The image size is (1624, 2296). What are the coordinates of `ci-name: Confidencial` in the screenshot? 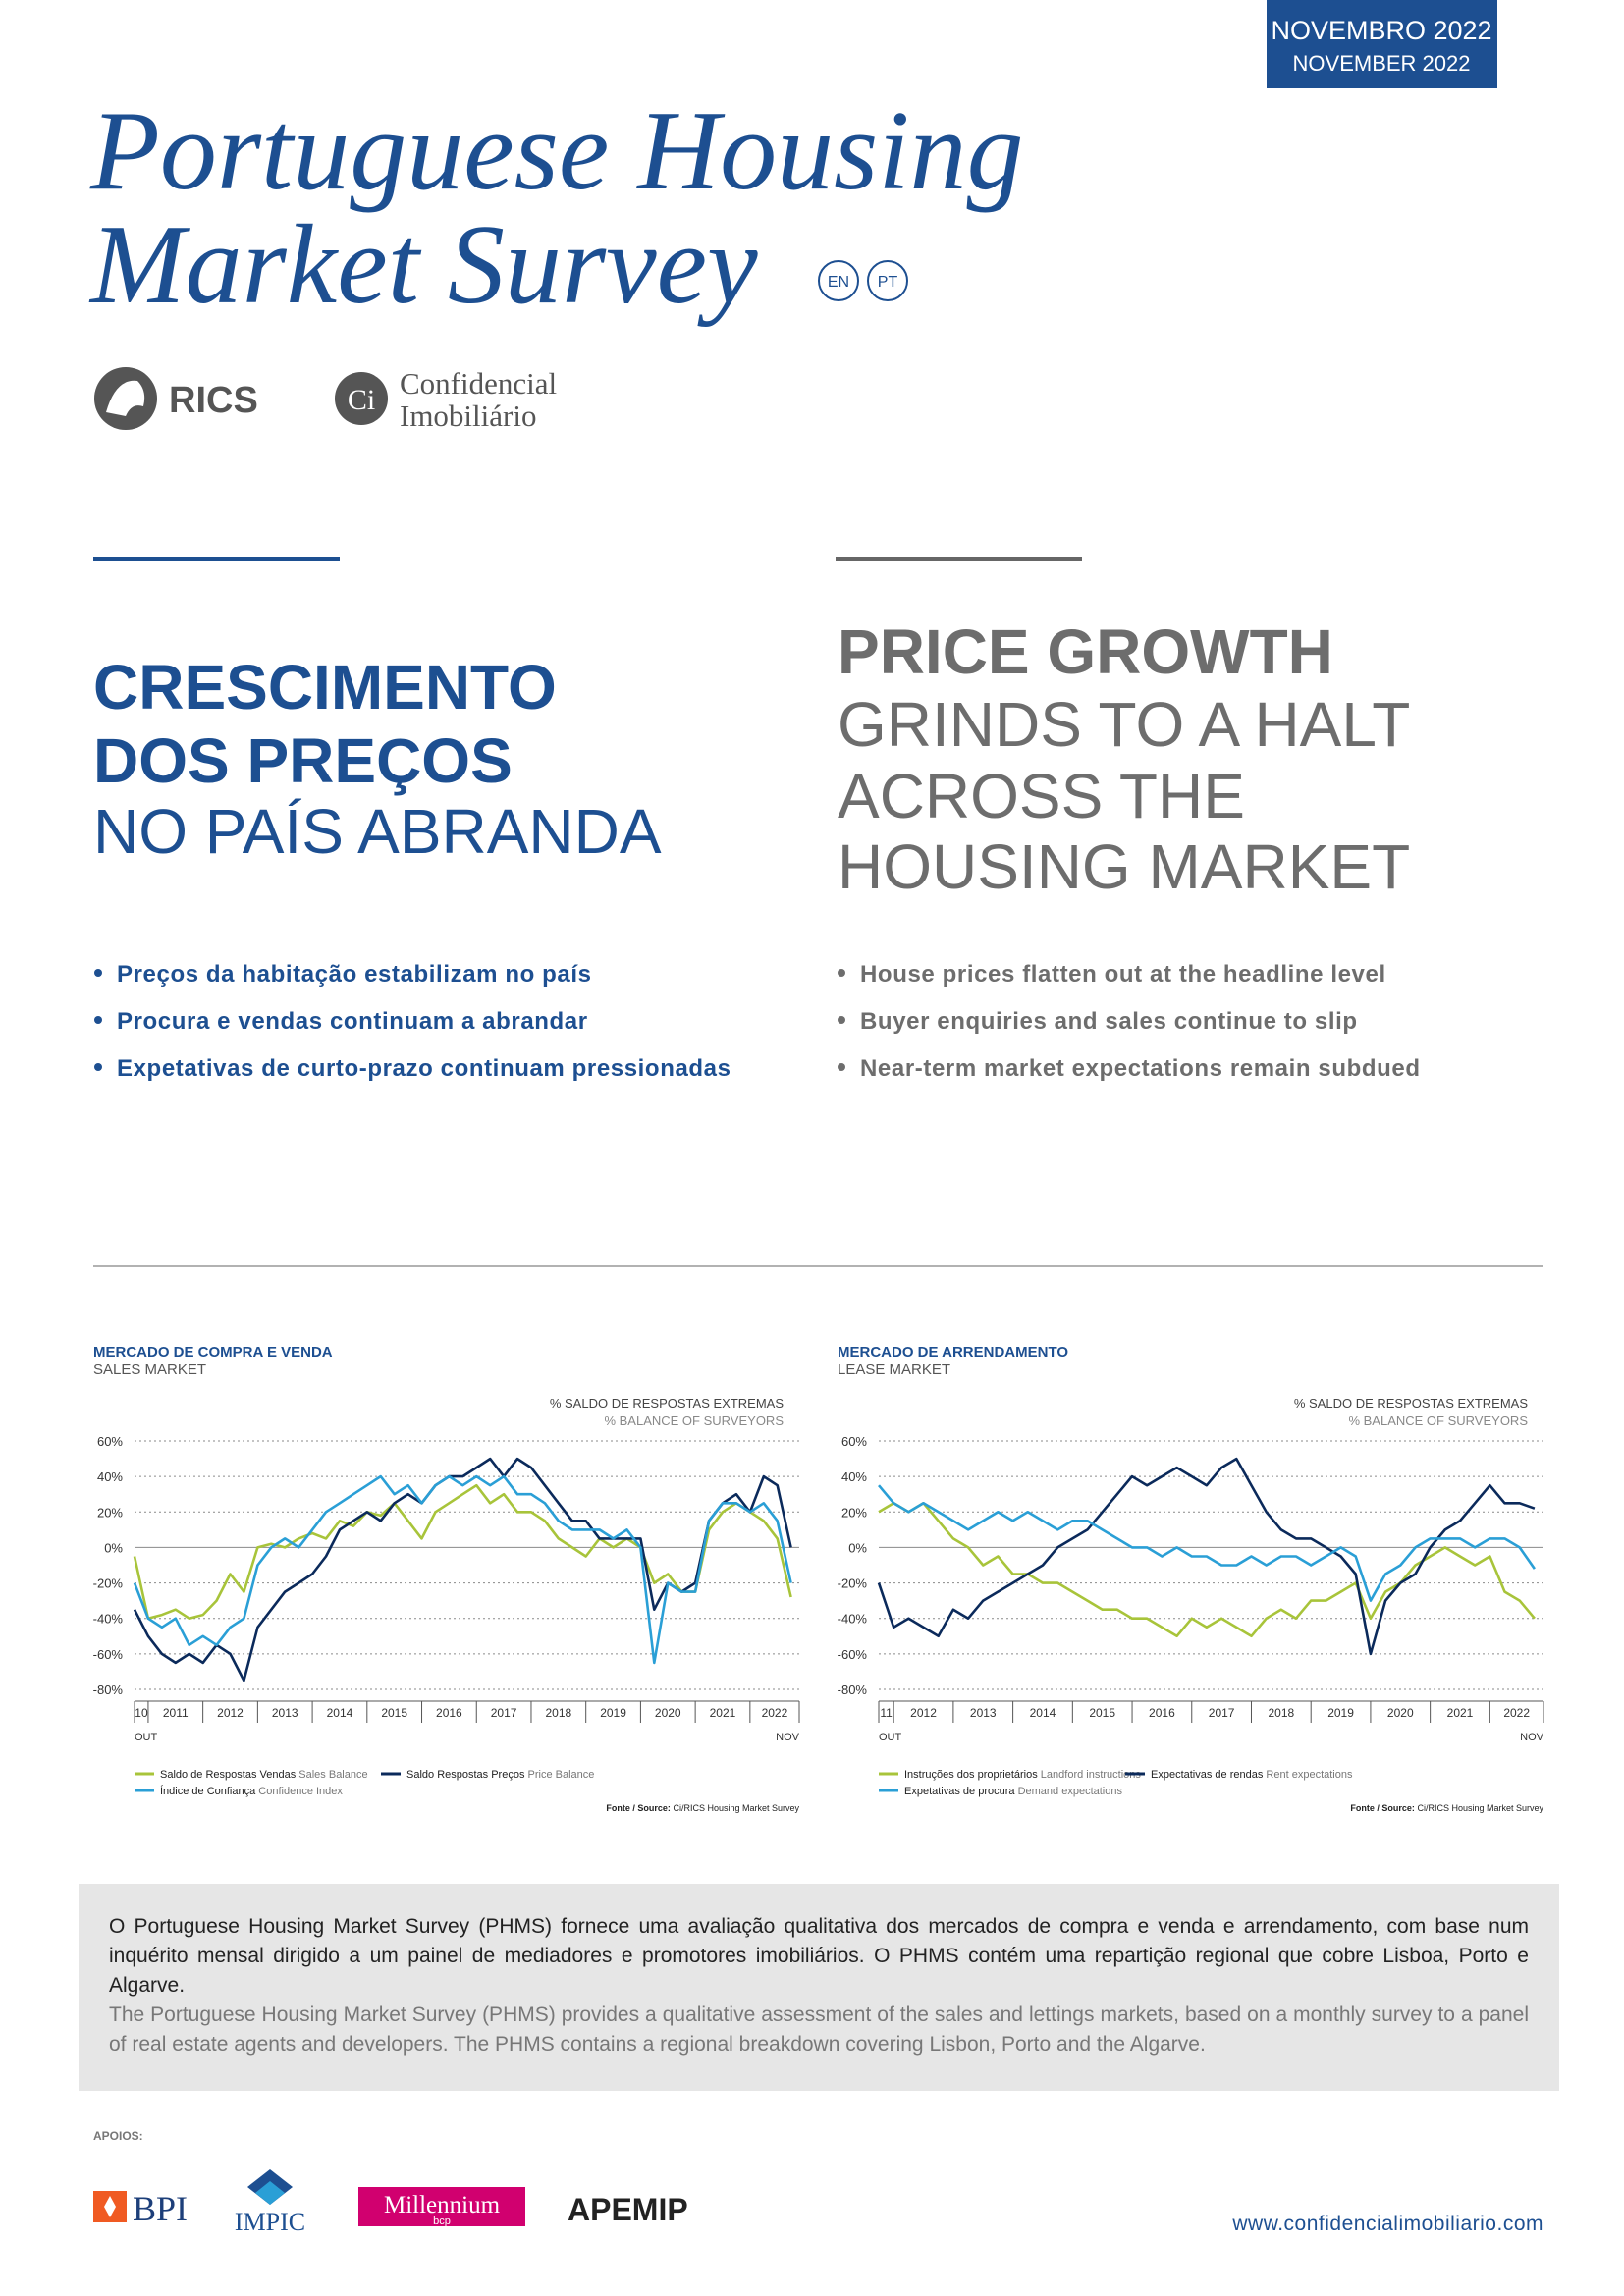 It's located at (478, 383).